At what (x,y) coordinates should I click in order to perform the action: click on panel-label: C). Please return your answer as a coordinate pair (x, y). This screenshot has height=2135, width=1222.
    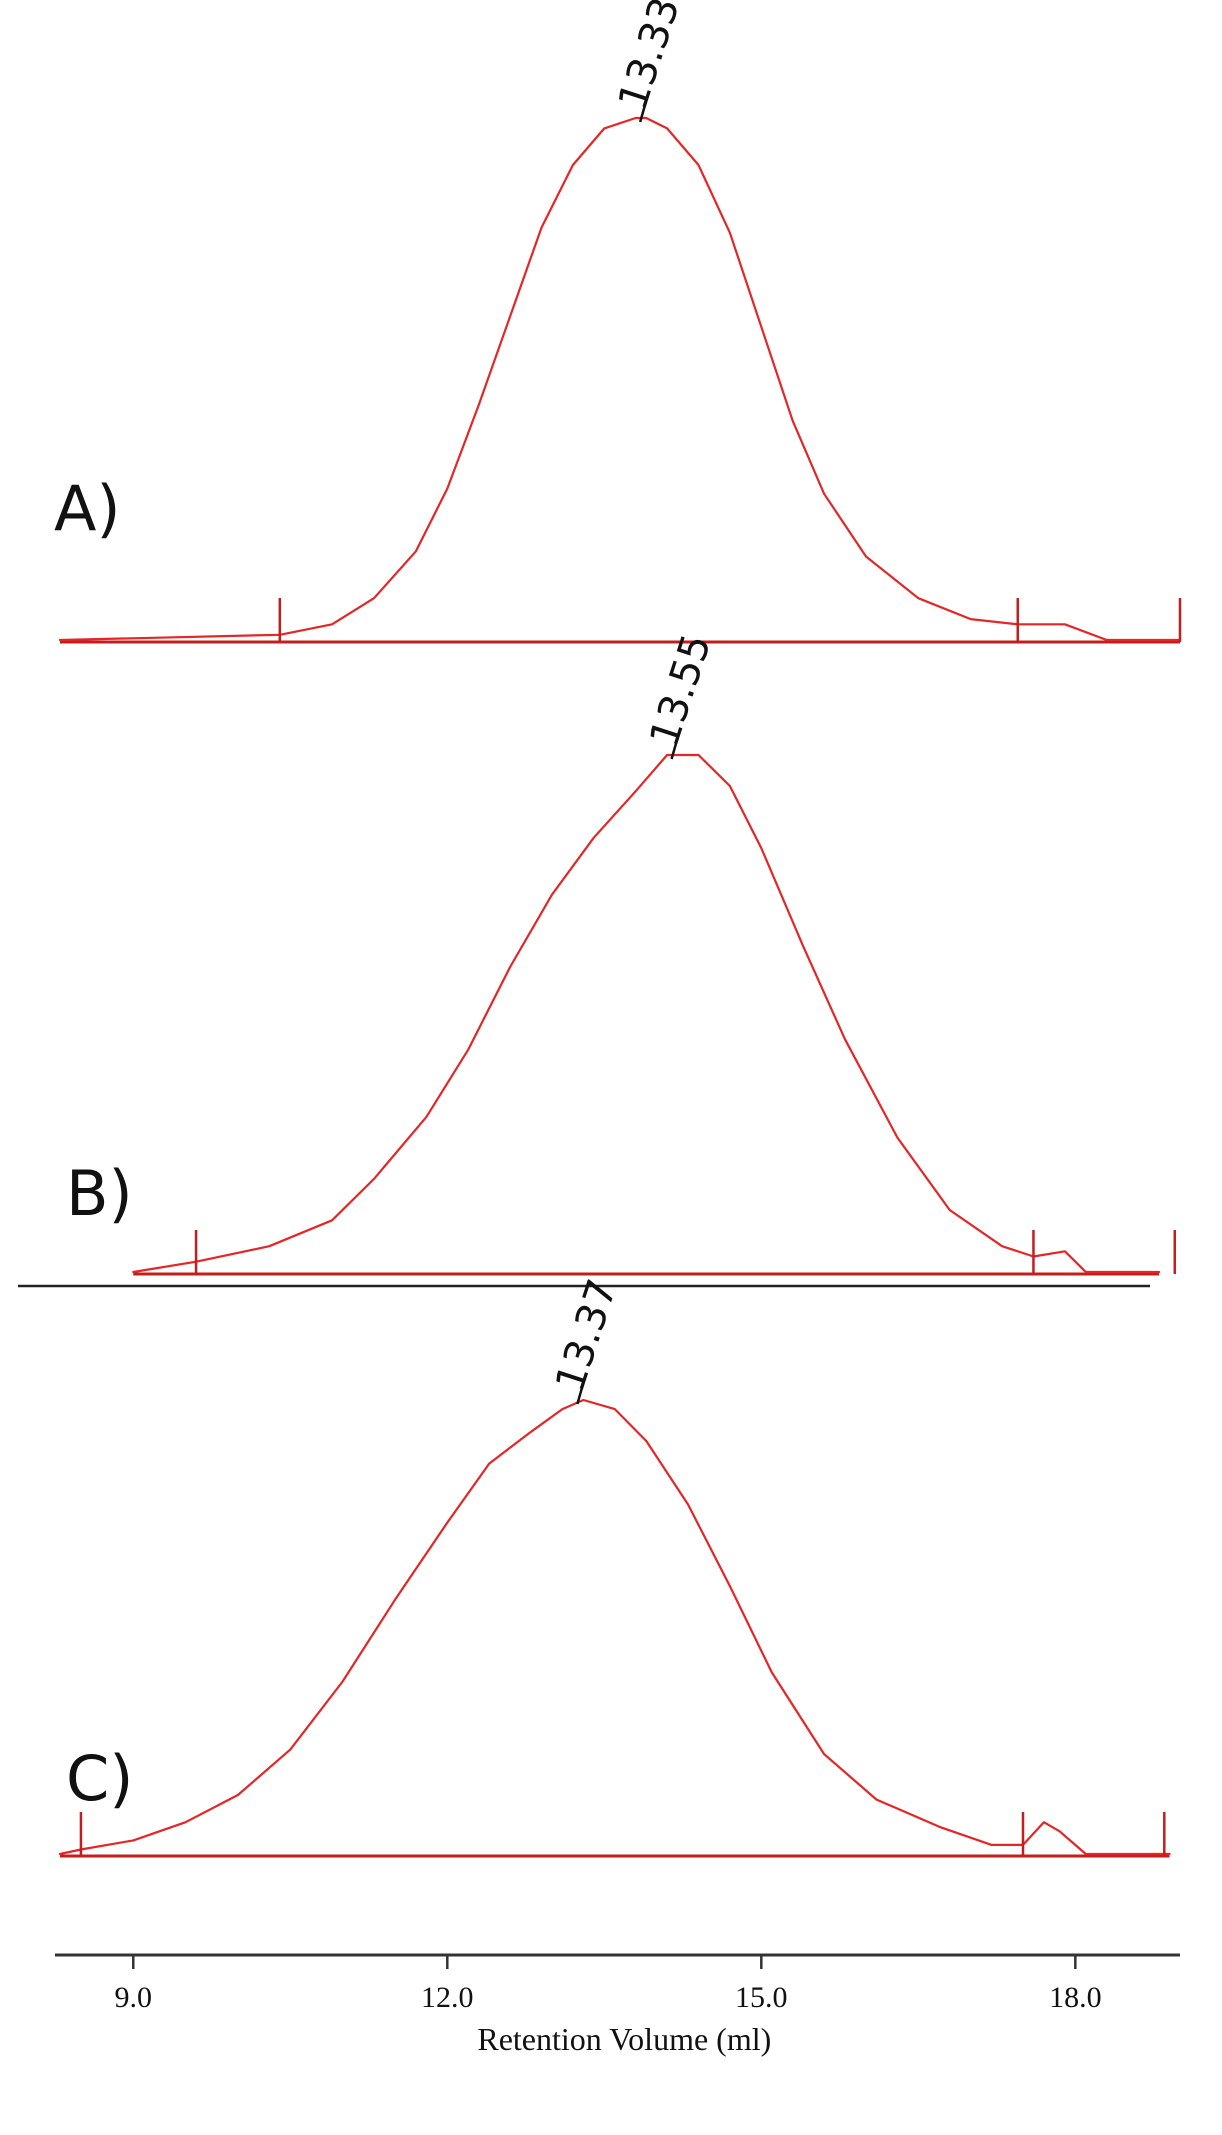
    Looking at the image, I should click on (99, 1778).